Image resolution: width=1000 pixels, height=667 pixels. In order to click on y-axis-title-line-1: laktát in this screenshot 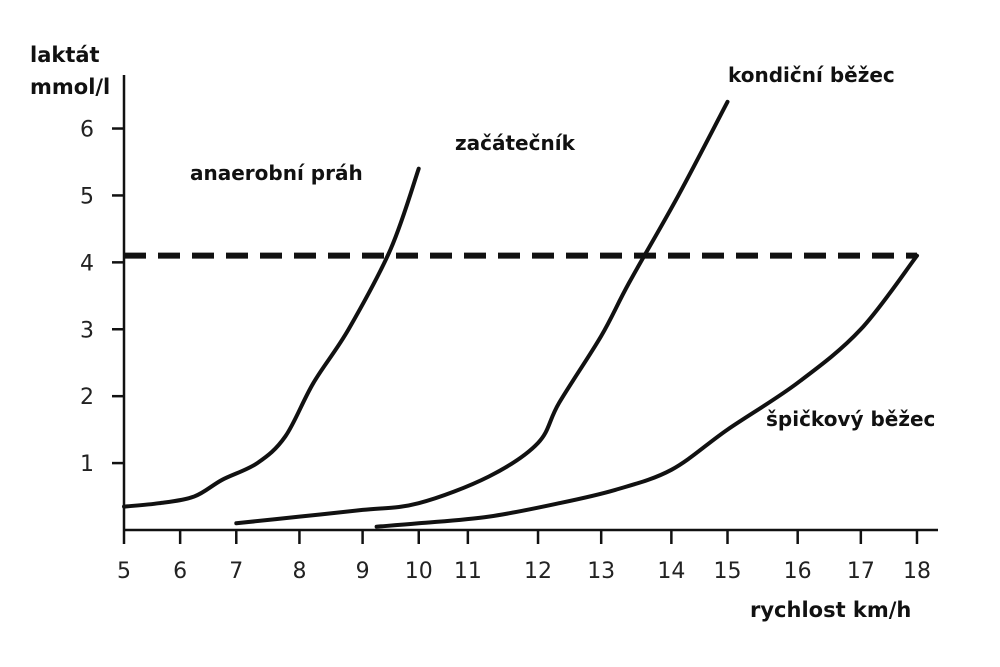, I will do `click(65, 55)`.